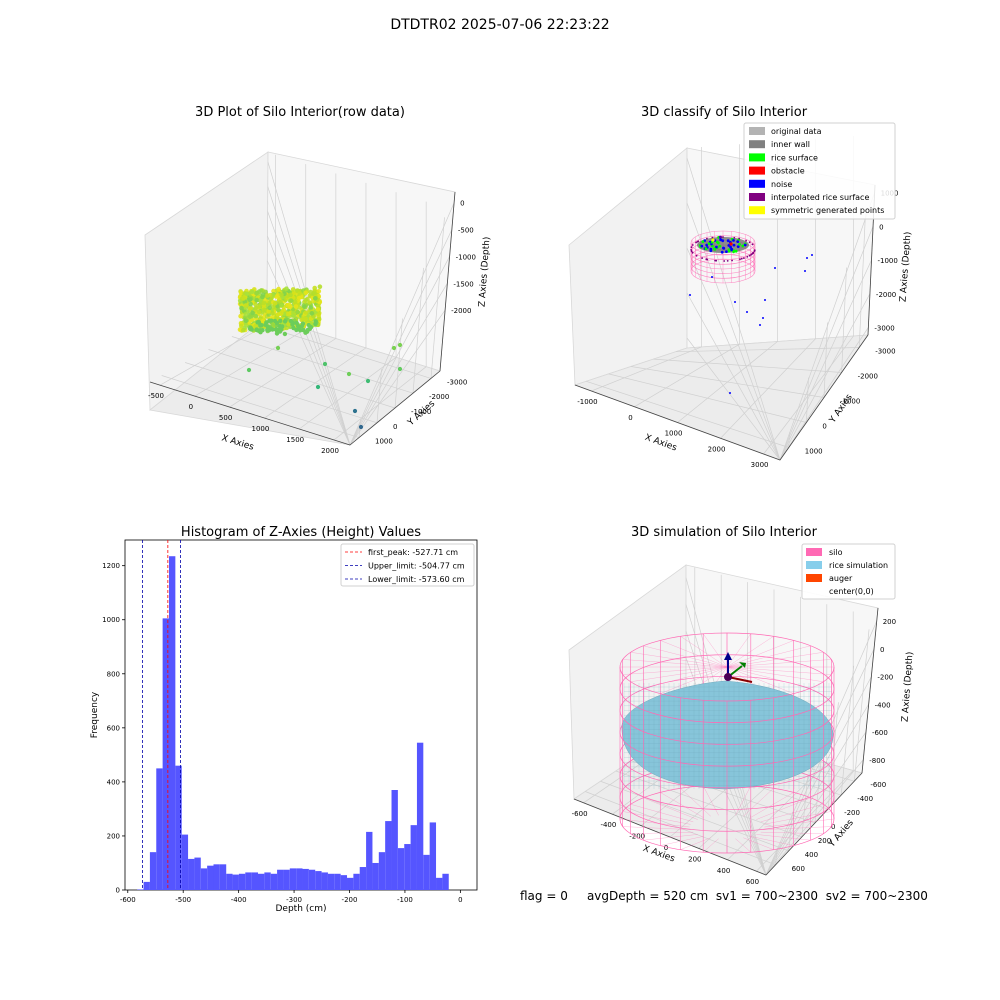  Describe the element at coordinates (407, 565) in the screenshot. I see `hist-legend-frame` at that location.